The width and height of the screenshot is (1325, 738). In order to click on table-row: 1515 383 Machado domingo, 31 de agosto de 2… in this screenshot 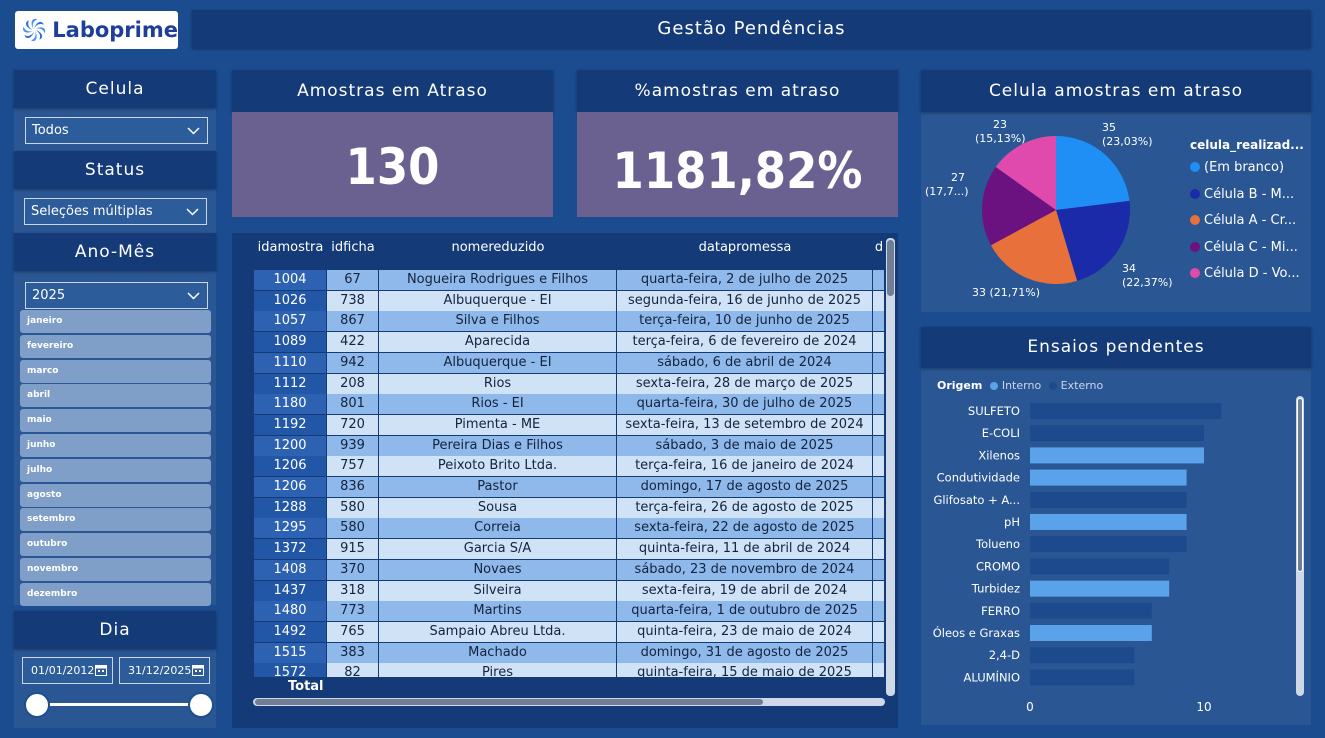, I will do `click(569, 652)`.